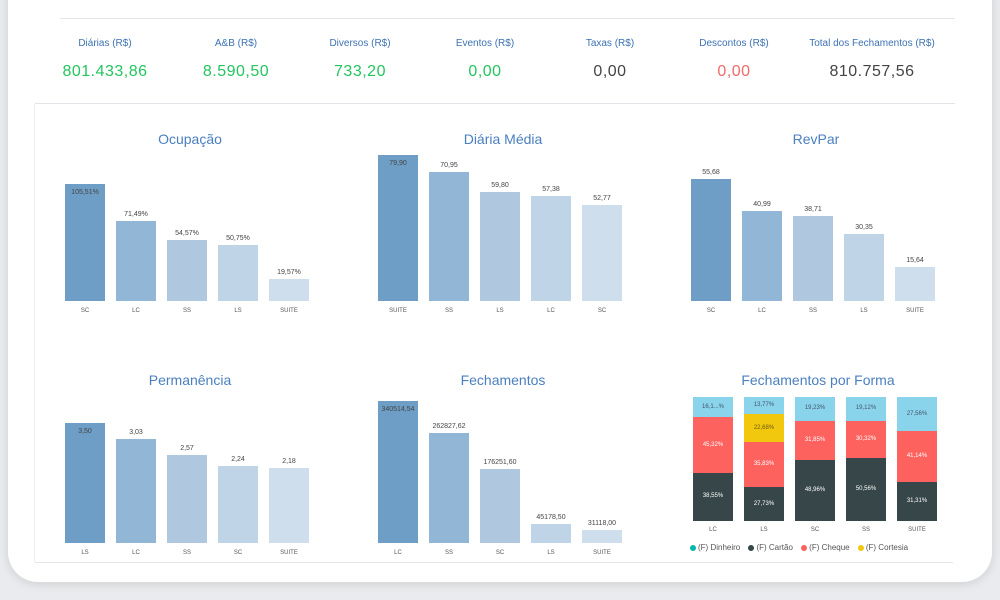 This screenshot has width=1000, height=600. I want to click on stacked-bar-suite: 31,31% 41,14% 27,56%, so click(917, 459).